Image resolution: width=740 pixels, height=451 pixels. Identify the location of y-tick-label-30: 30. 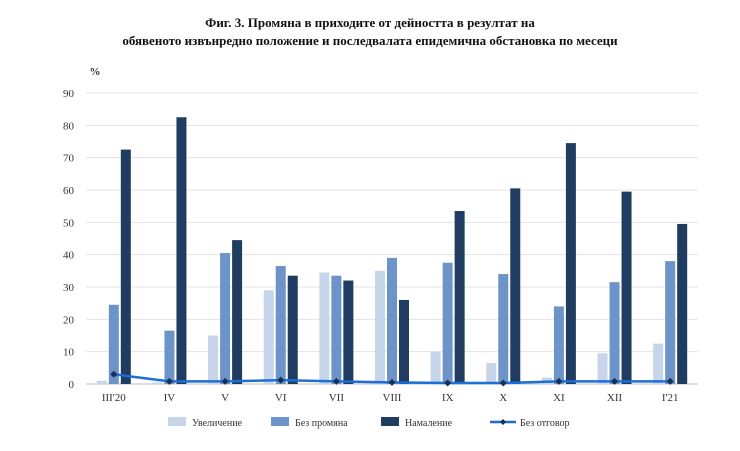
(69, 288).